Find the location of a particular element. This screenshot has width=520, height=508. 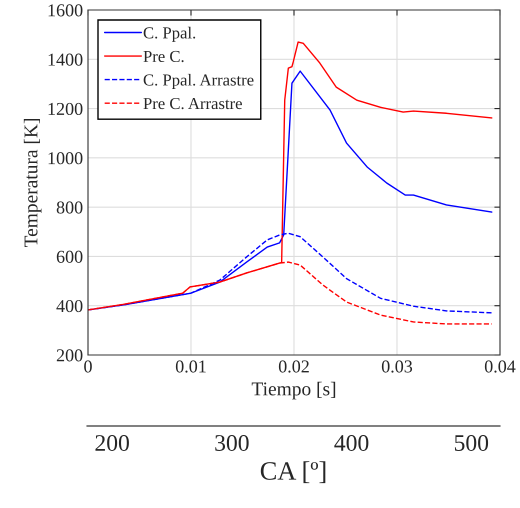

y-tick-label: 800 is located at coordinates (69, 207).